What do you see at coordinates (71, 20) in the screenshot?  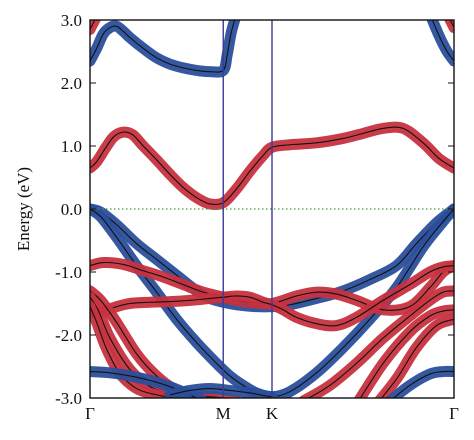 I see `y-tick-label-1: 3.0` at bounding box center [71, 20].